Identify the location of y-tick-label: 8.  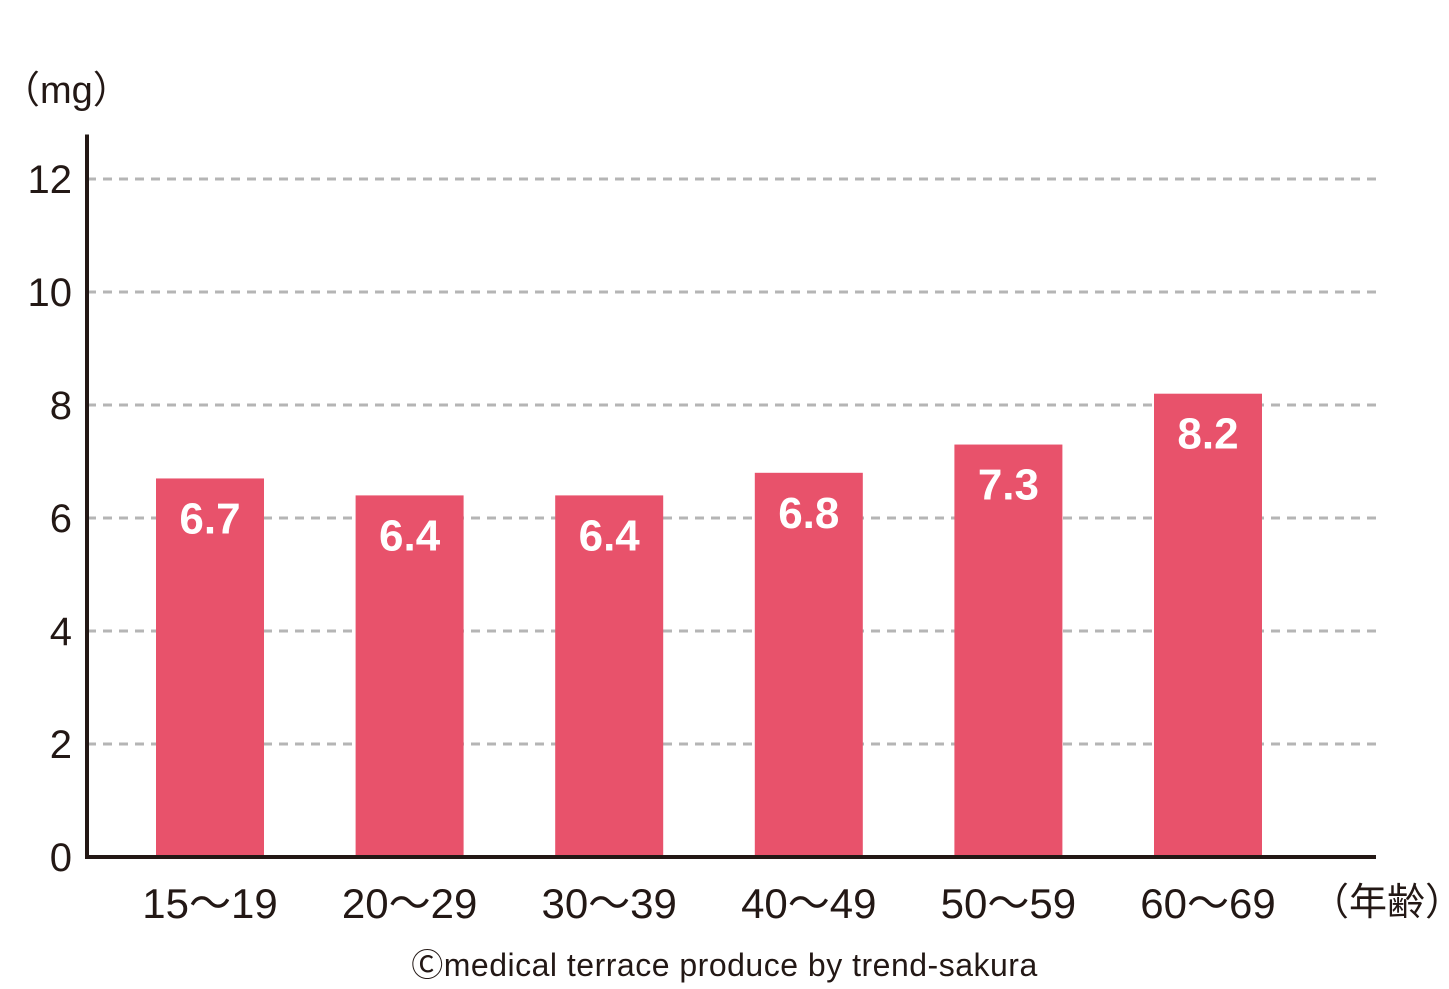
(61, 406).